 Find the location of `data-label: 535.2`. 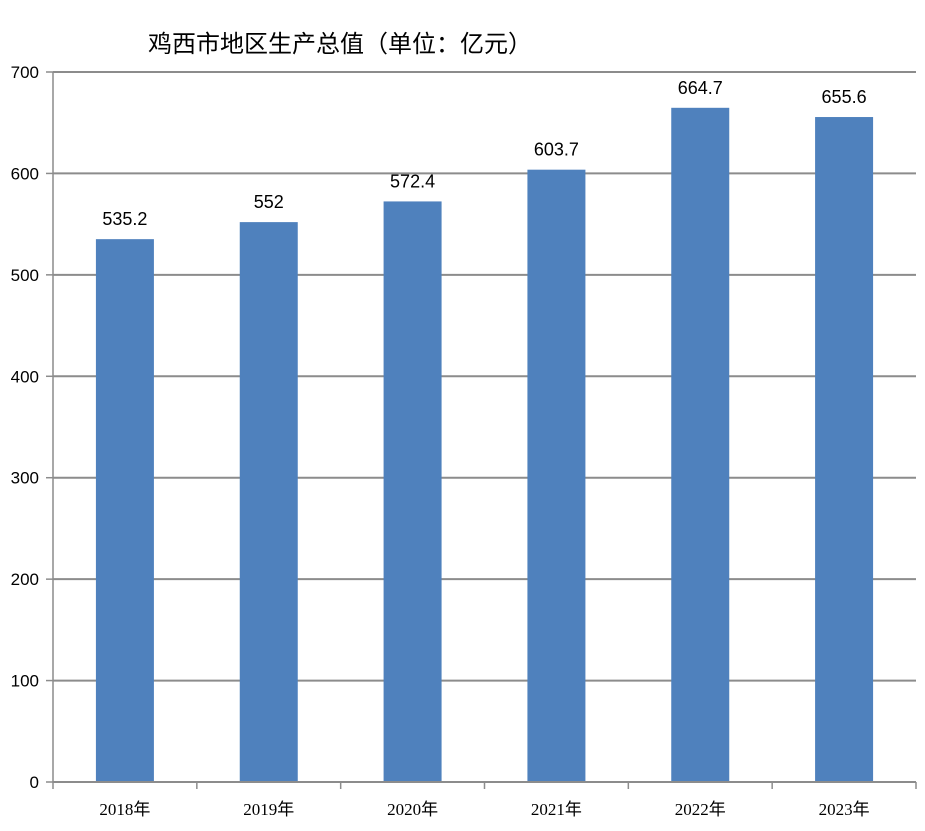

data-label: 535.2 is located at coordinates (124, 219).